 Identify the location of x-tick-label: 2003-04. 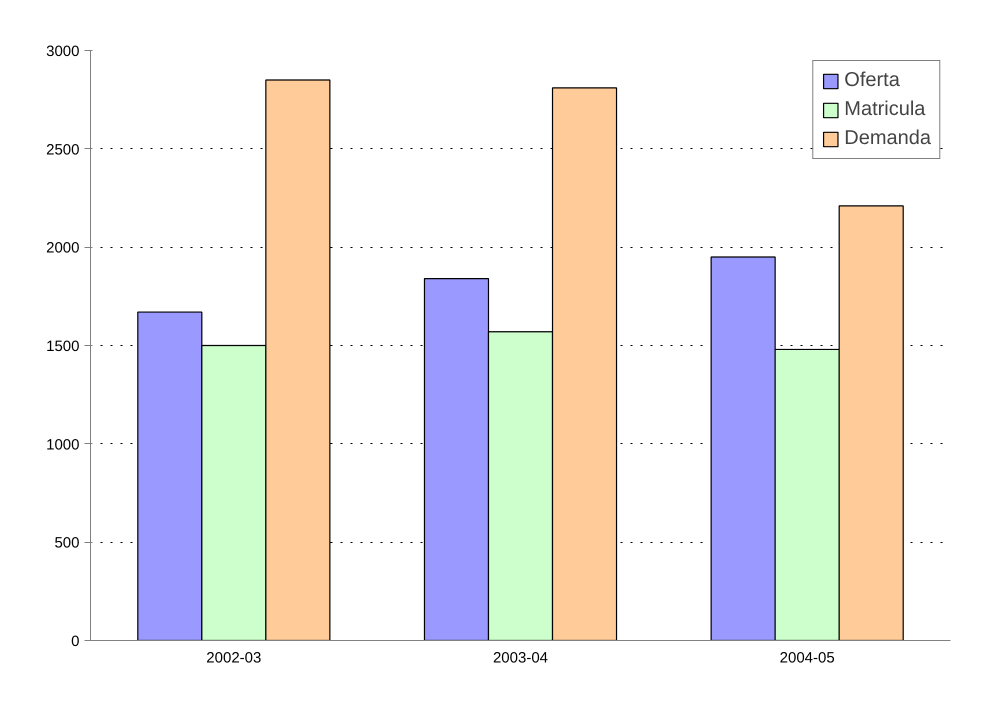
(520, 658).